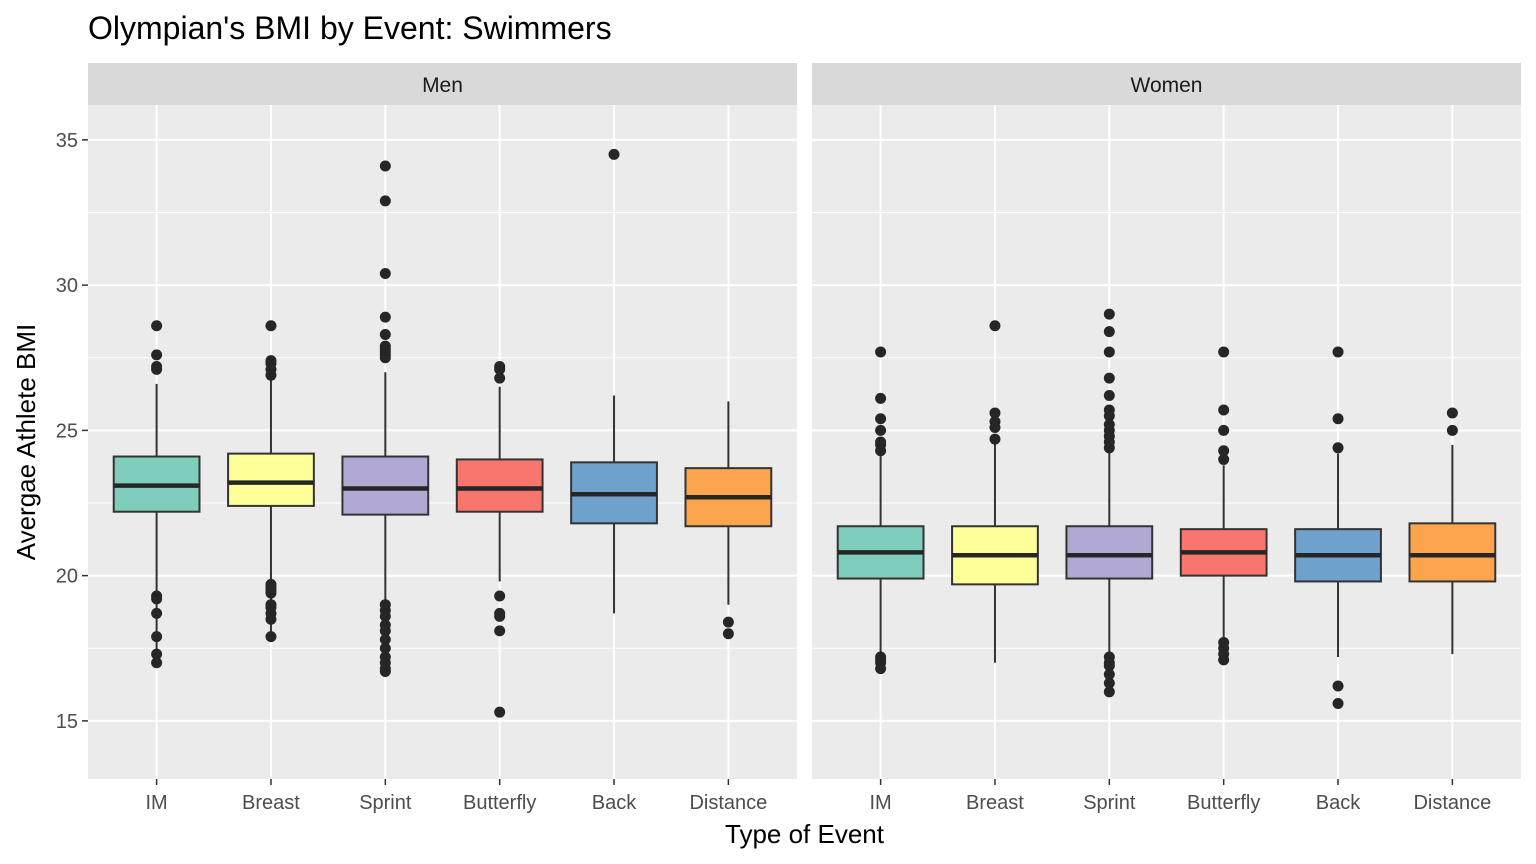  I want to click on facet-strip-label-women: Women, so click(1167, 85).